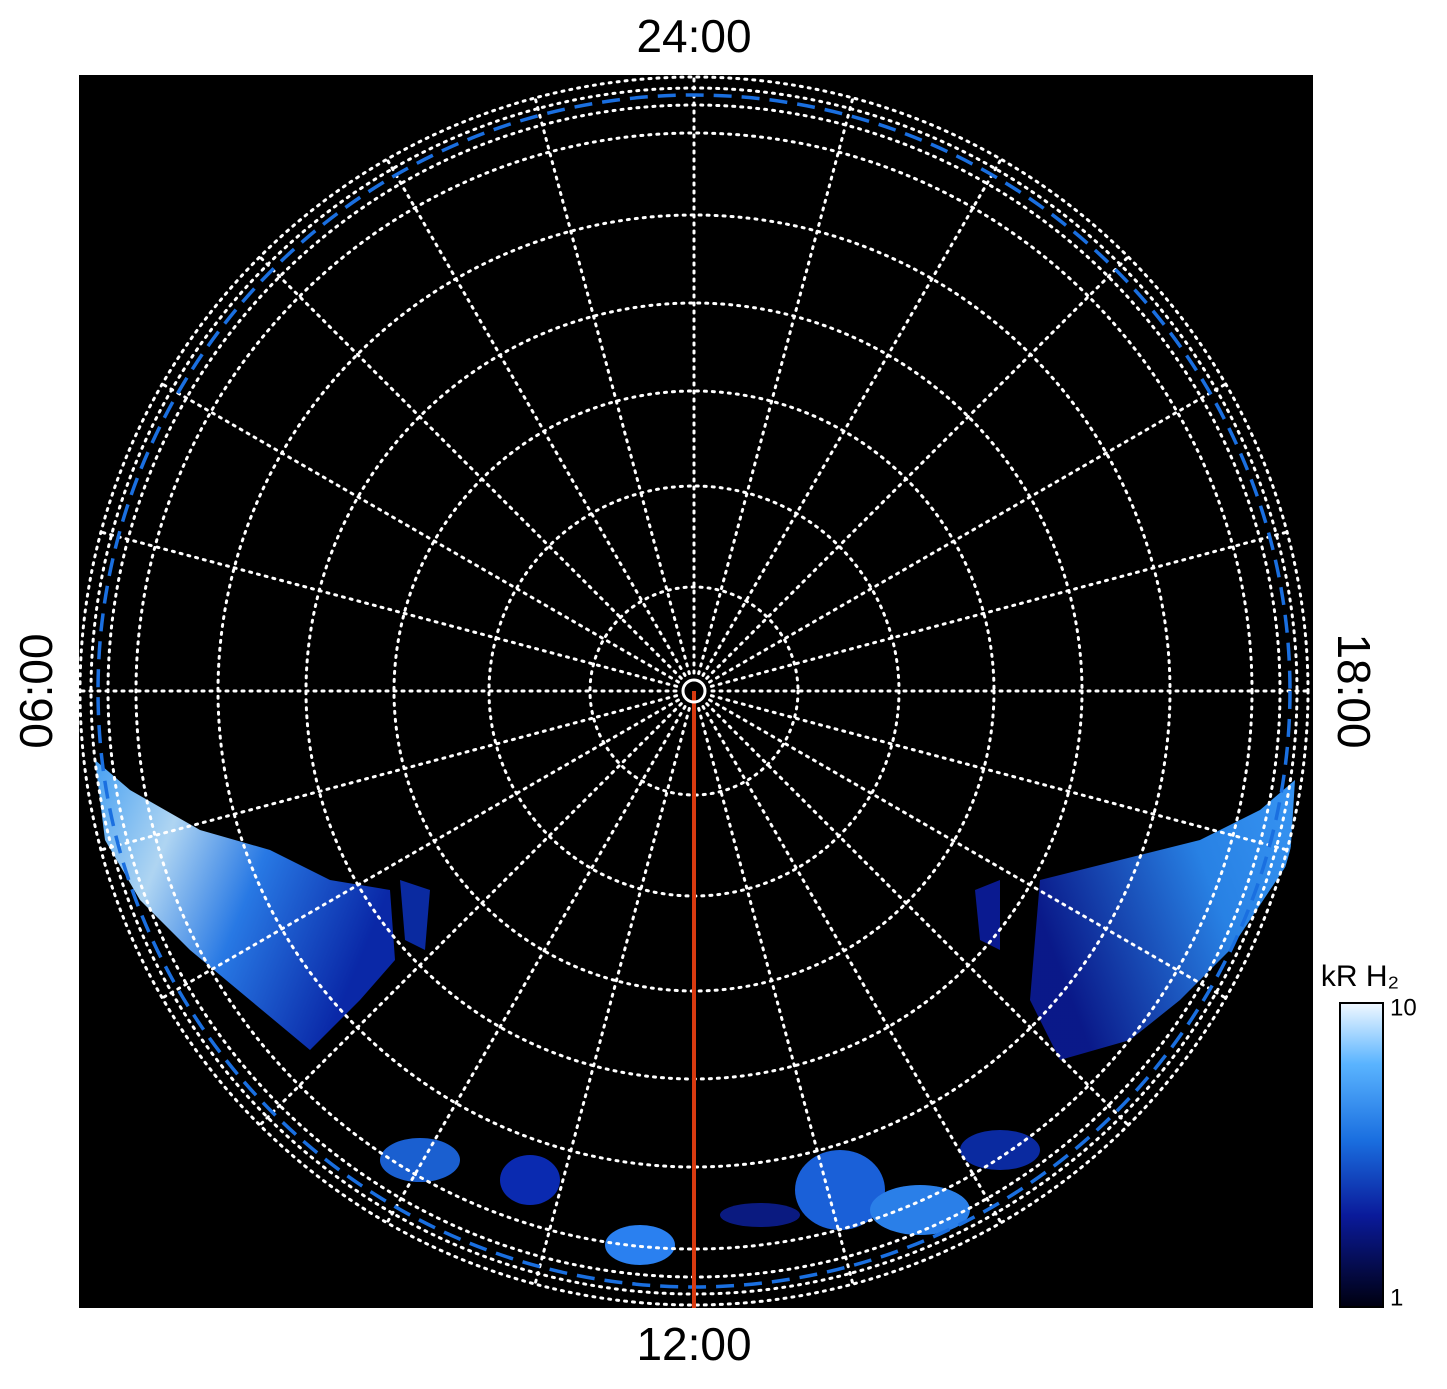 The width and height of the screenshot is (1447, 1389). Describe the element at coordinates (1354, 690) in the screenshot. I see `lt-label-right: 18:00` at that location.